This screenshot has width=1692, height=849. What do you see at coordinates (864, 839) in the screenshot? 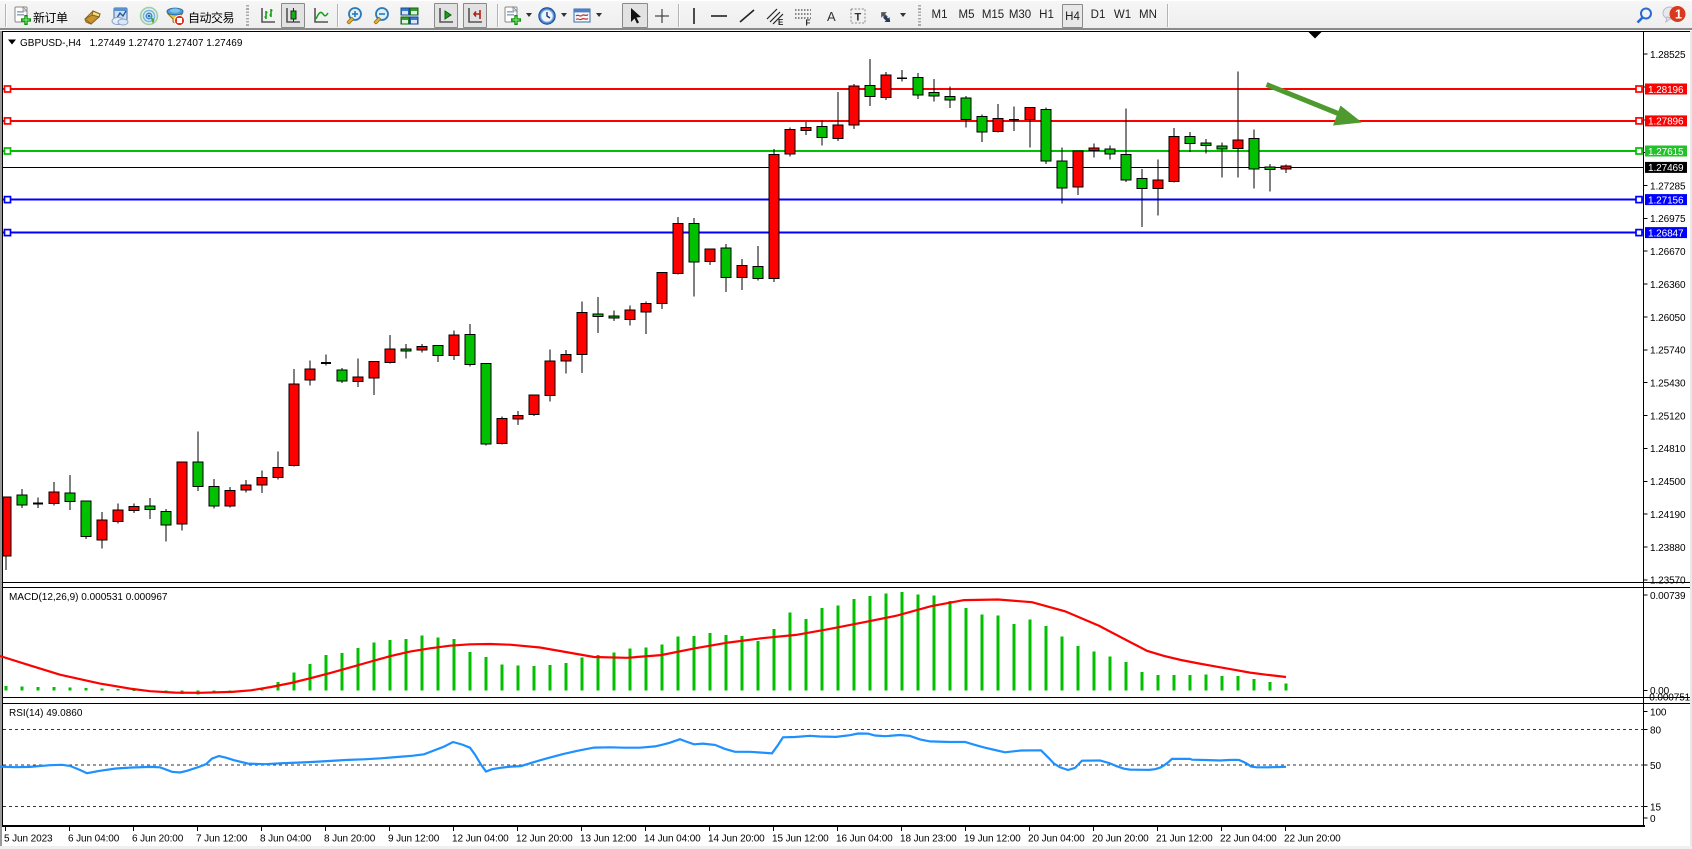
I see `svg-text: 16 Jun 04:00` at bounding box center [864, 839].